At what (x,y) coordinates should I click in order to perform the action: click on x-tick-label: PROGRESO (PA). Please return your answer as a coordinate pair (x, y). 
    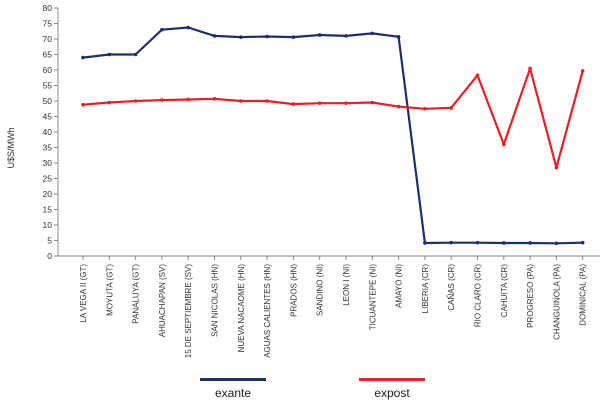
    Looking at the image, I should click on (530, 296).